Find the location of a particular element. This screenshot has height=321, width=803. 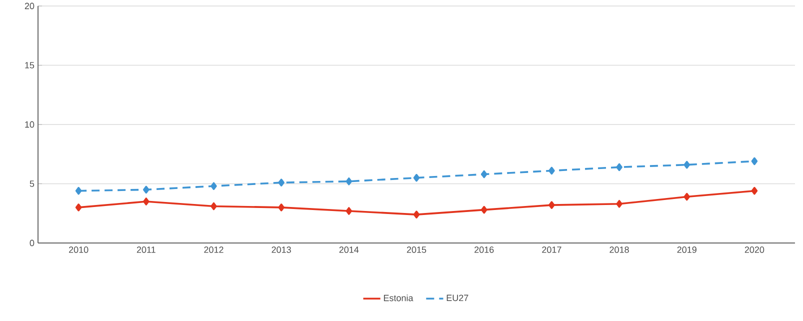

x-tick-label: 2012 is located at coordinates (214, 249).